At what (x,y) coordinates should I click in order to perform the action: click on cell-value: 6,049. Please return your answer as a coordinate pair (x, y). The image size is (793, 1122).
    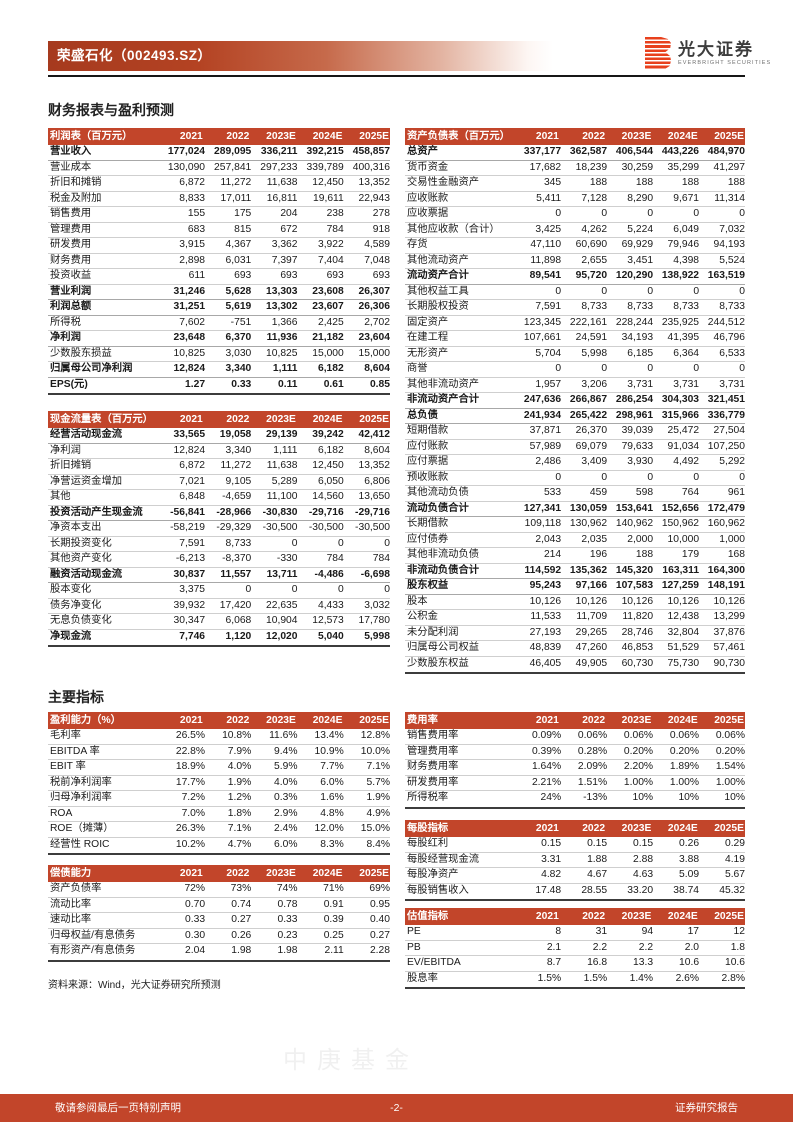
    Looking at the image, I should click on (686, 229).